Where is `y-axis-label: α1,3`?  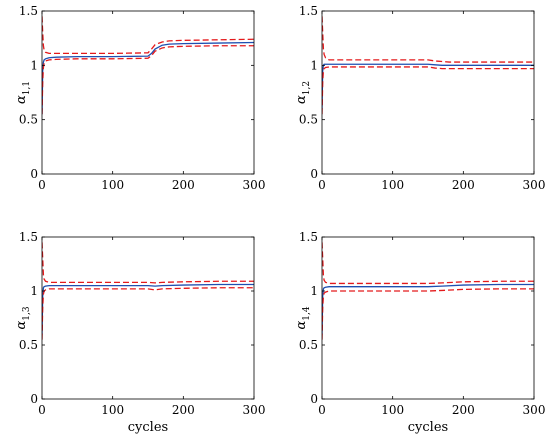
y-axis-label: α1,3 is located at coordinates (23, 317).